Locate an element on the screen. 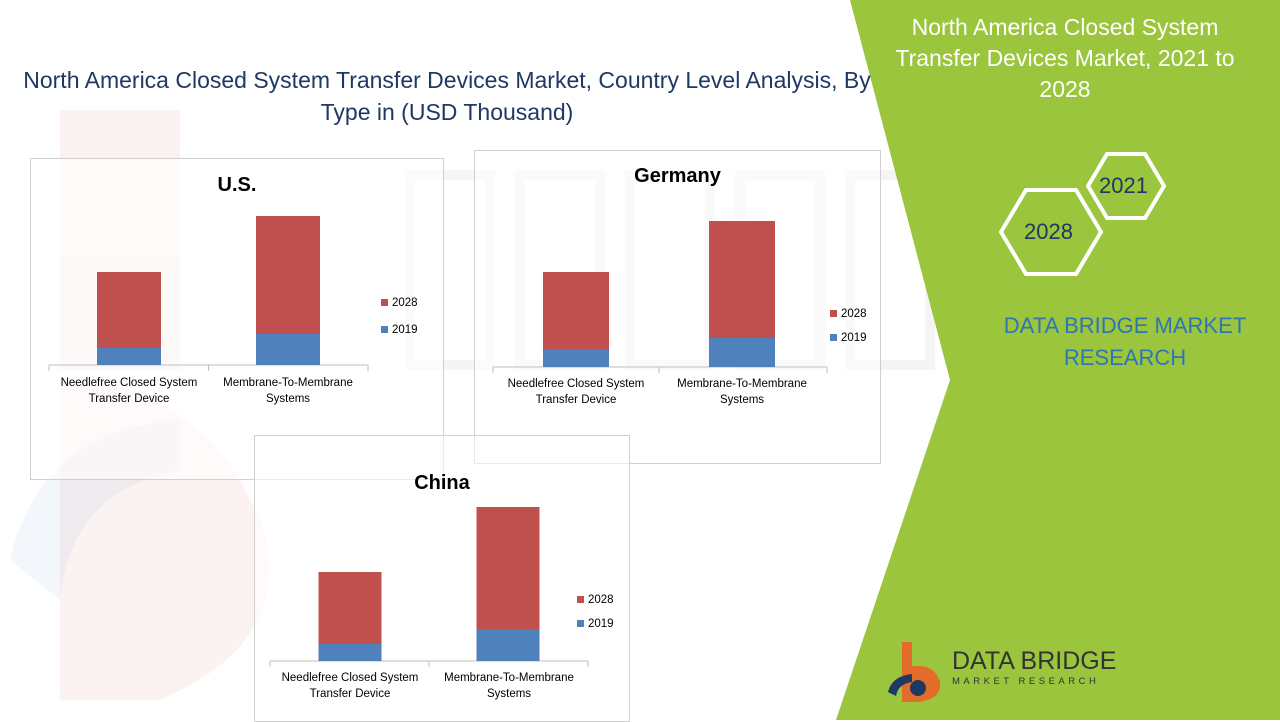  logo-name: DATA BRIDGE is located at coordinates (1034, 661).